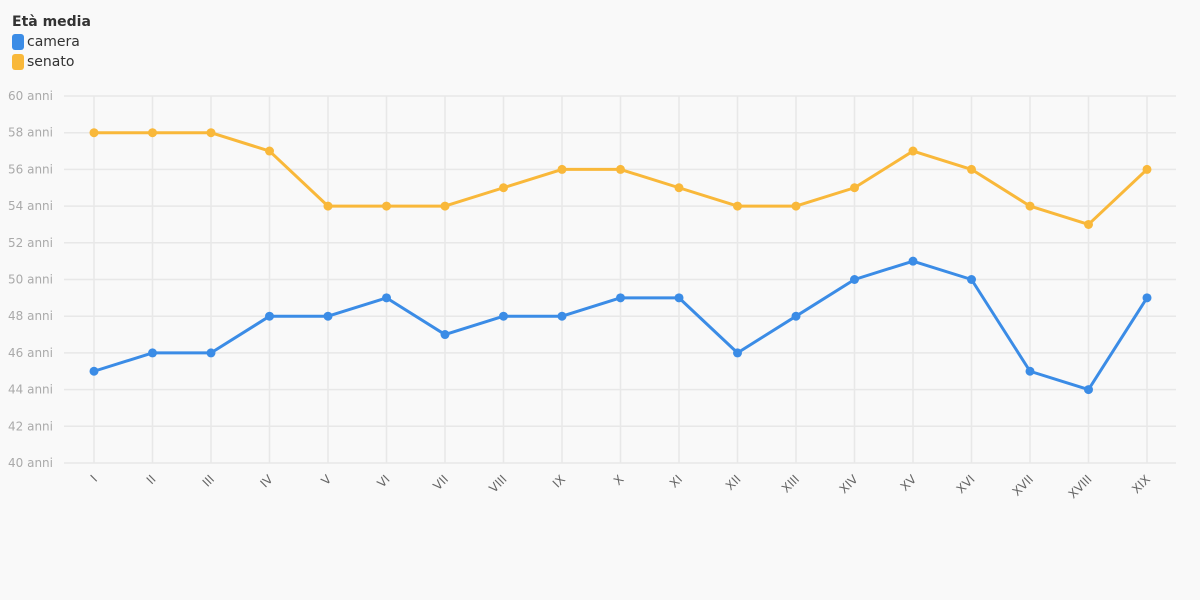 Image resolution: width=1200 pixels, height=600 pixels. What do you see at coordinates (559, 481) in the screenshot?
I see `x-tick-label: IX` at bounding box center [559, 481].